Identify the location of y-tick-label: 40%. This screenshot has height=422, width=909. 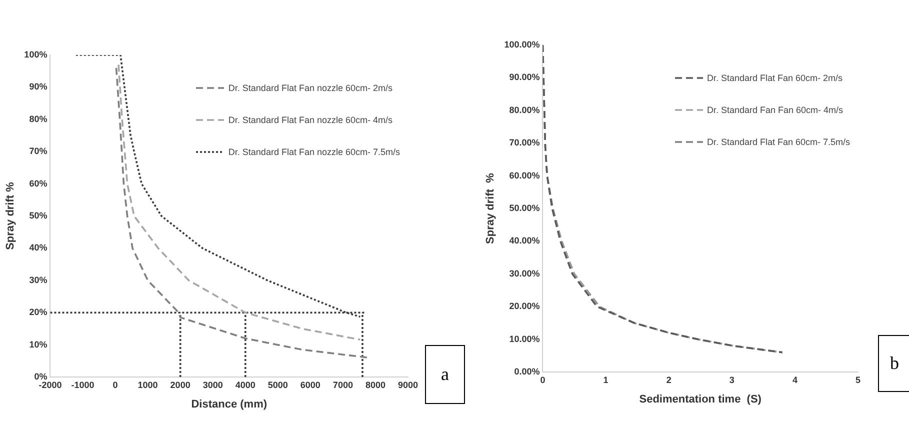
(38, 247).